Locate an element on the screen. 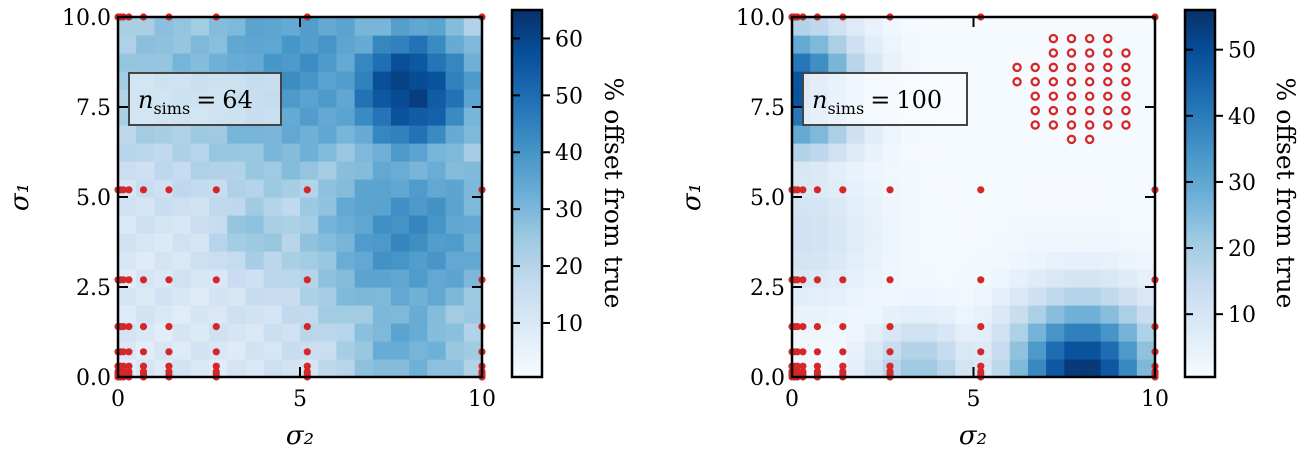 This screenshot has height=451, width=1314. colorbar-right: 10 20 30 40 50 % offset from true is located at coordinates (1241, 193).